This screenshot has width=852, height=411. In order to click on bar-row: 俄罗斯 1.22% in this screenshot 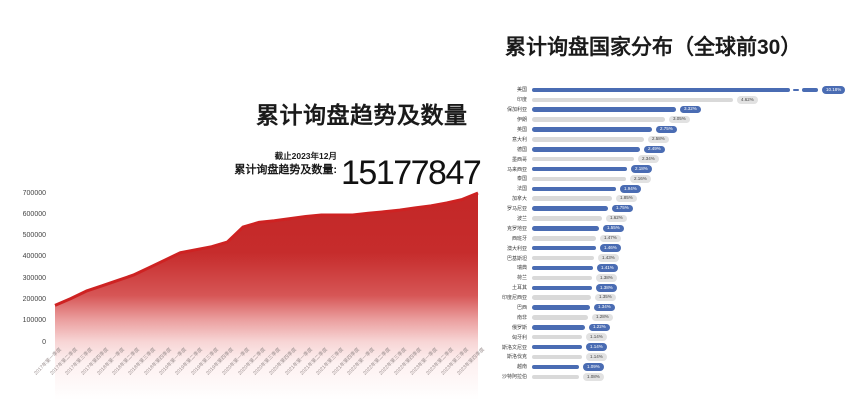, I will do `click(651, 327)`.